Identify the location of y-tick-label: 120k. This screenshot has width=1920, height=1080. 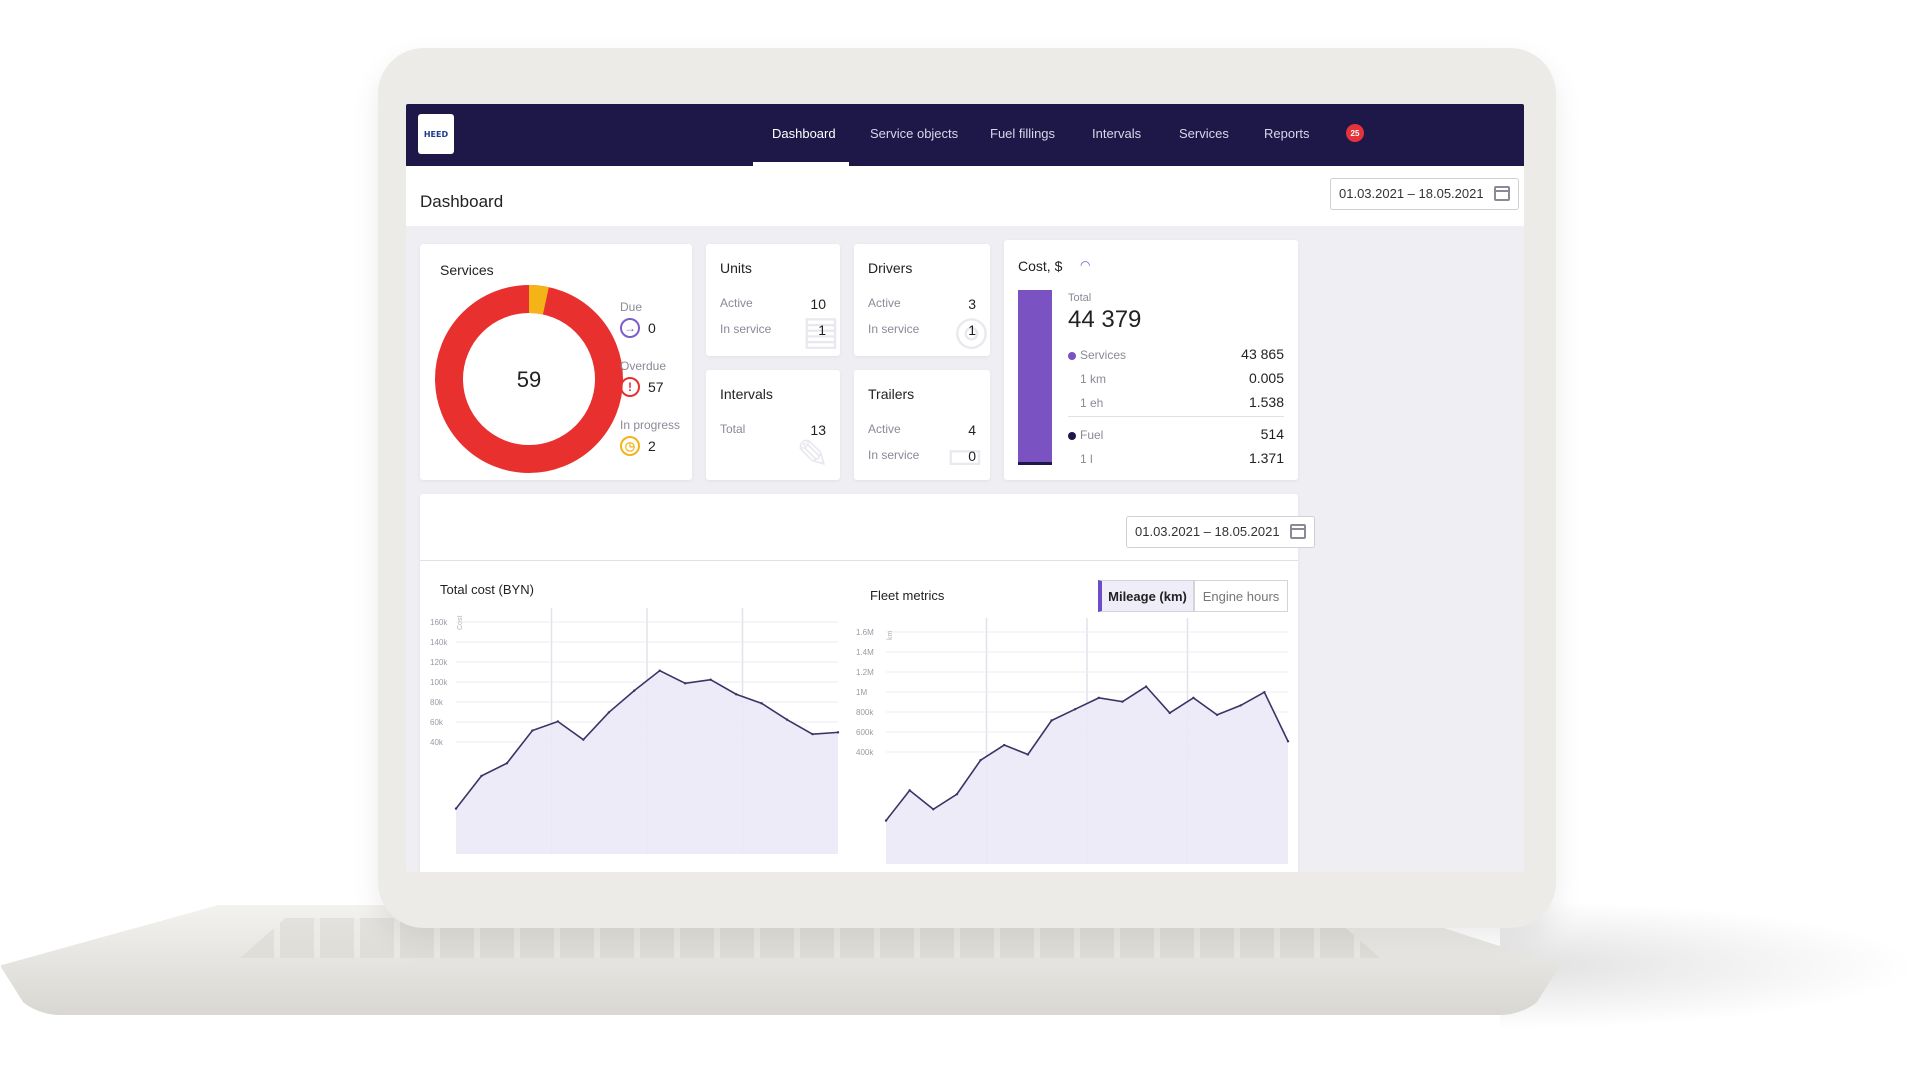
(439, 662).